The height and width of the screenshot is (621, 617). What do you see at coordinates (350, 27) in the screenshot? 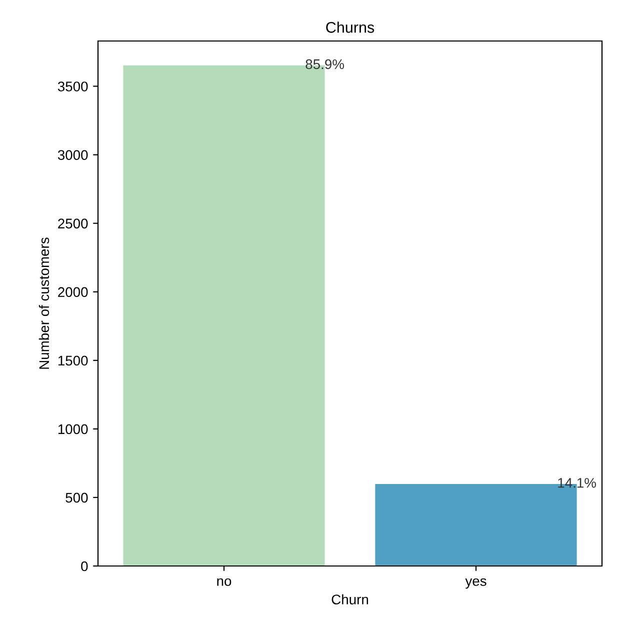
I see `chart-title: Churns` at bounding box center [350, 27].